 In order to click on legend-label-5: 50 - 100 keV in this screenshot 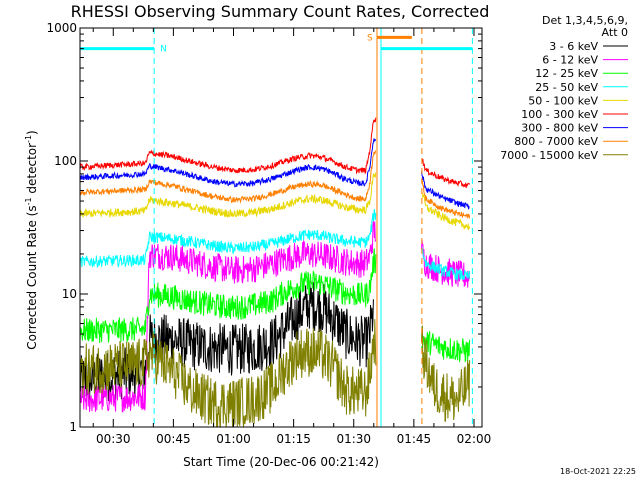, I will do `click(563, 100)`.